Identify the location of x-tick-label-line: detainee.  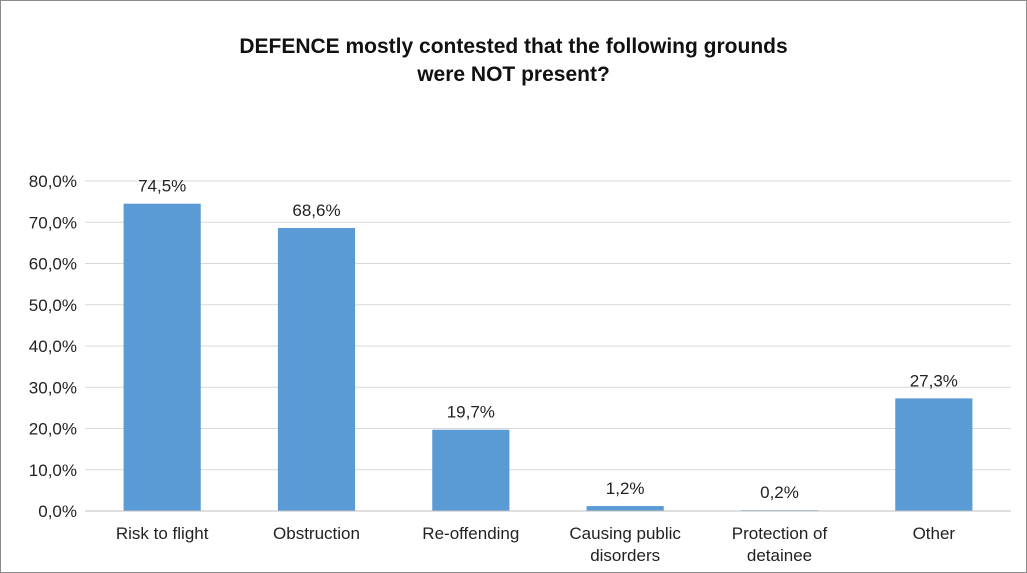
(779, 555).